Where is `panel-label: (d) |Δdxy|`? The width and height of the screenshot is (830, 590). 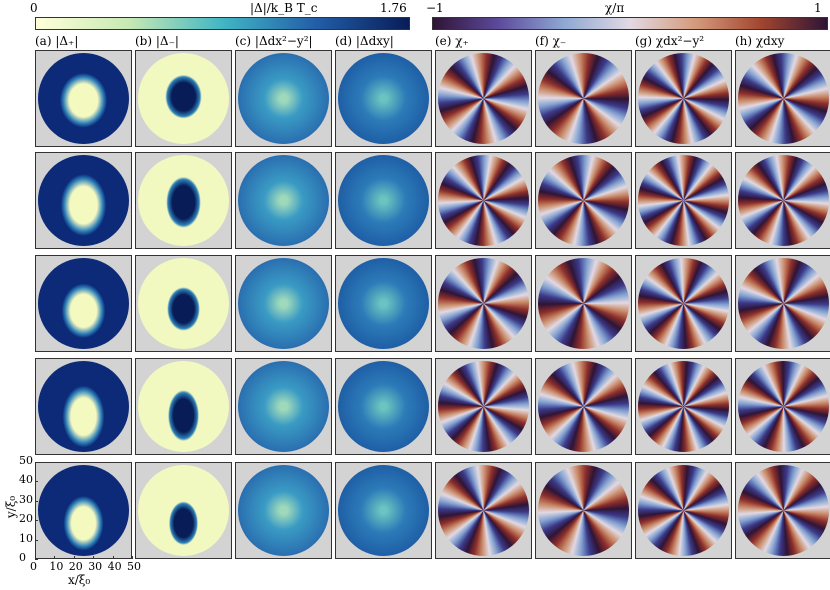
panel-label: (d) |Δdxy| is located at coordinates (364, 41).